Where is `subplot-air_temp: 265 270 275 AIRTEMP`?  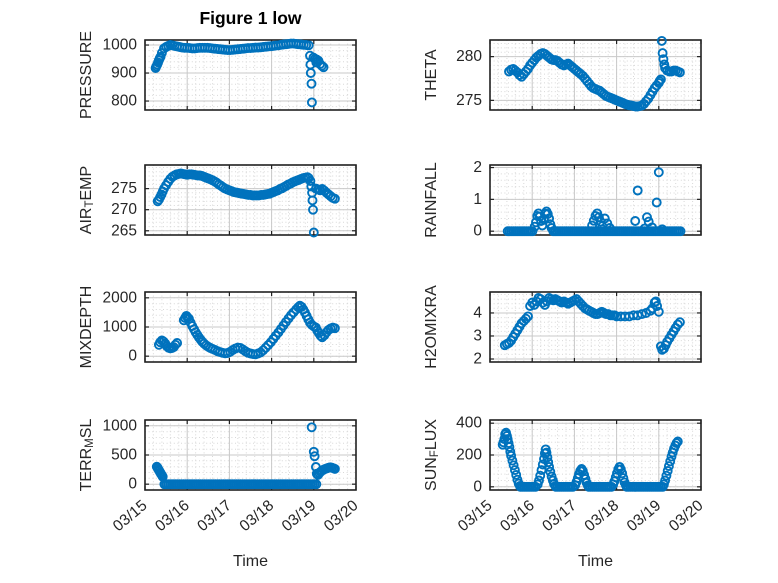
subplot-air_temp: 265 270 275 AIRTEMP is located at coordinates (217, 201).